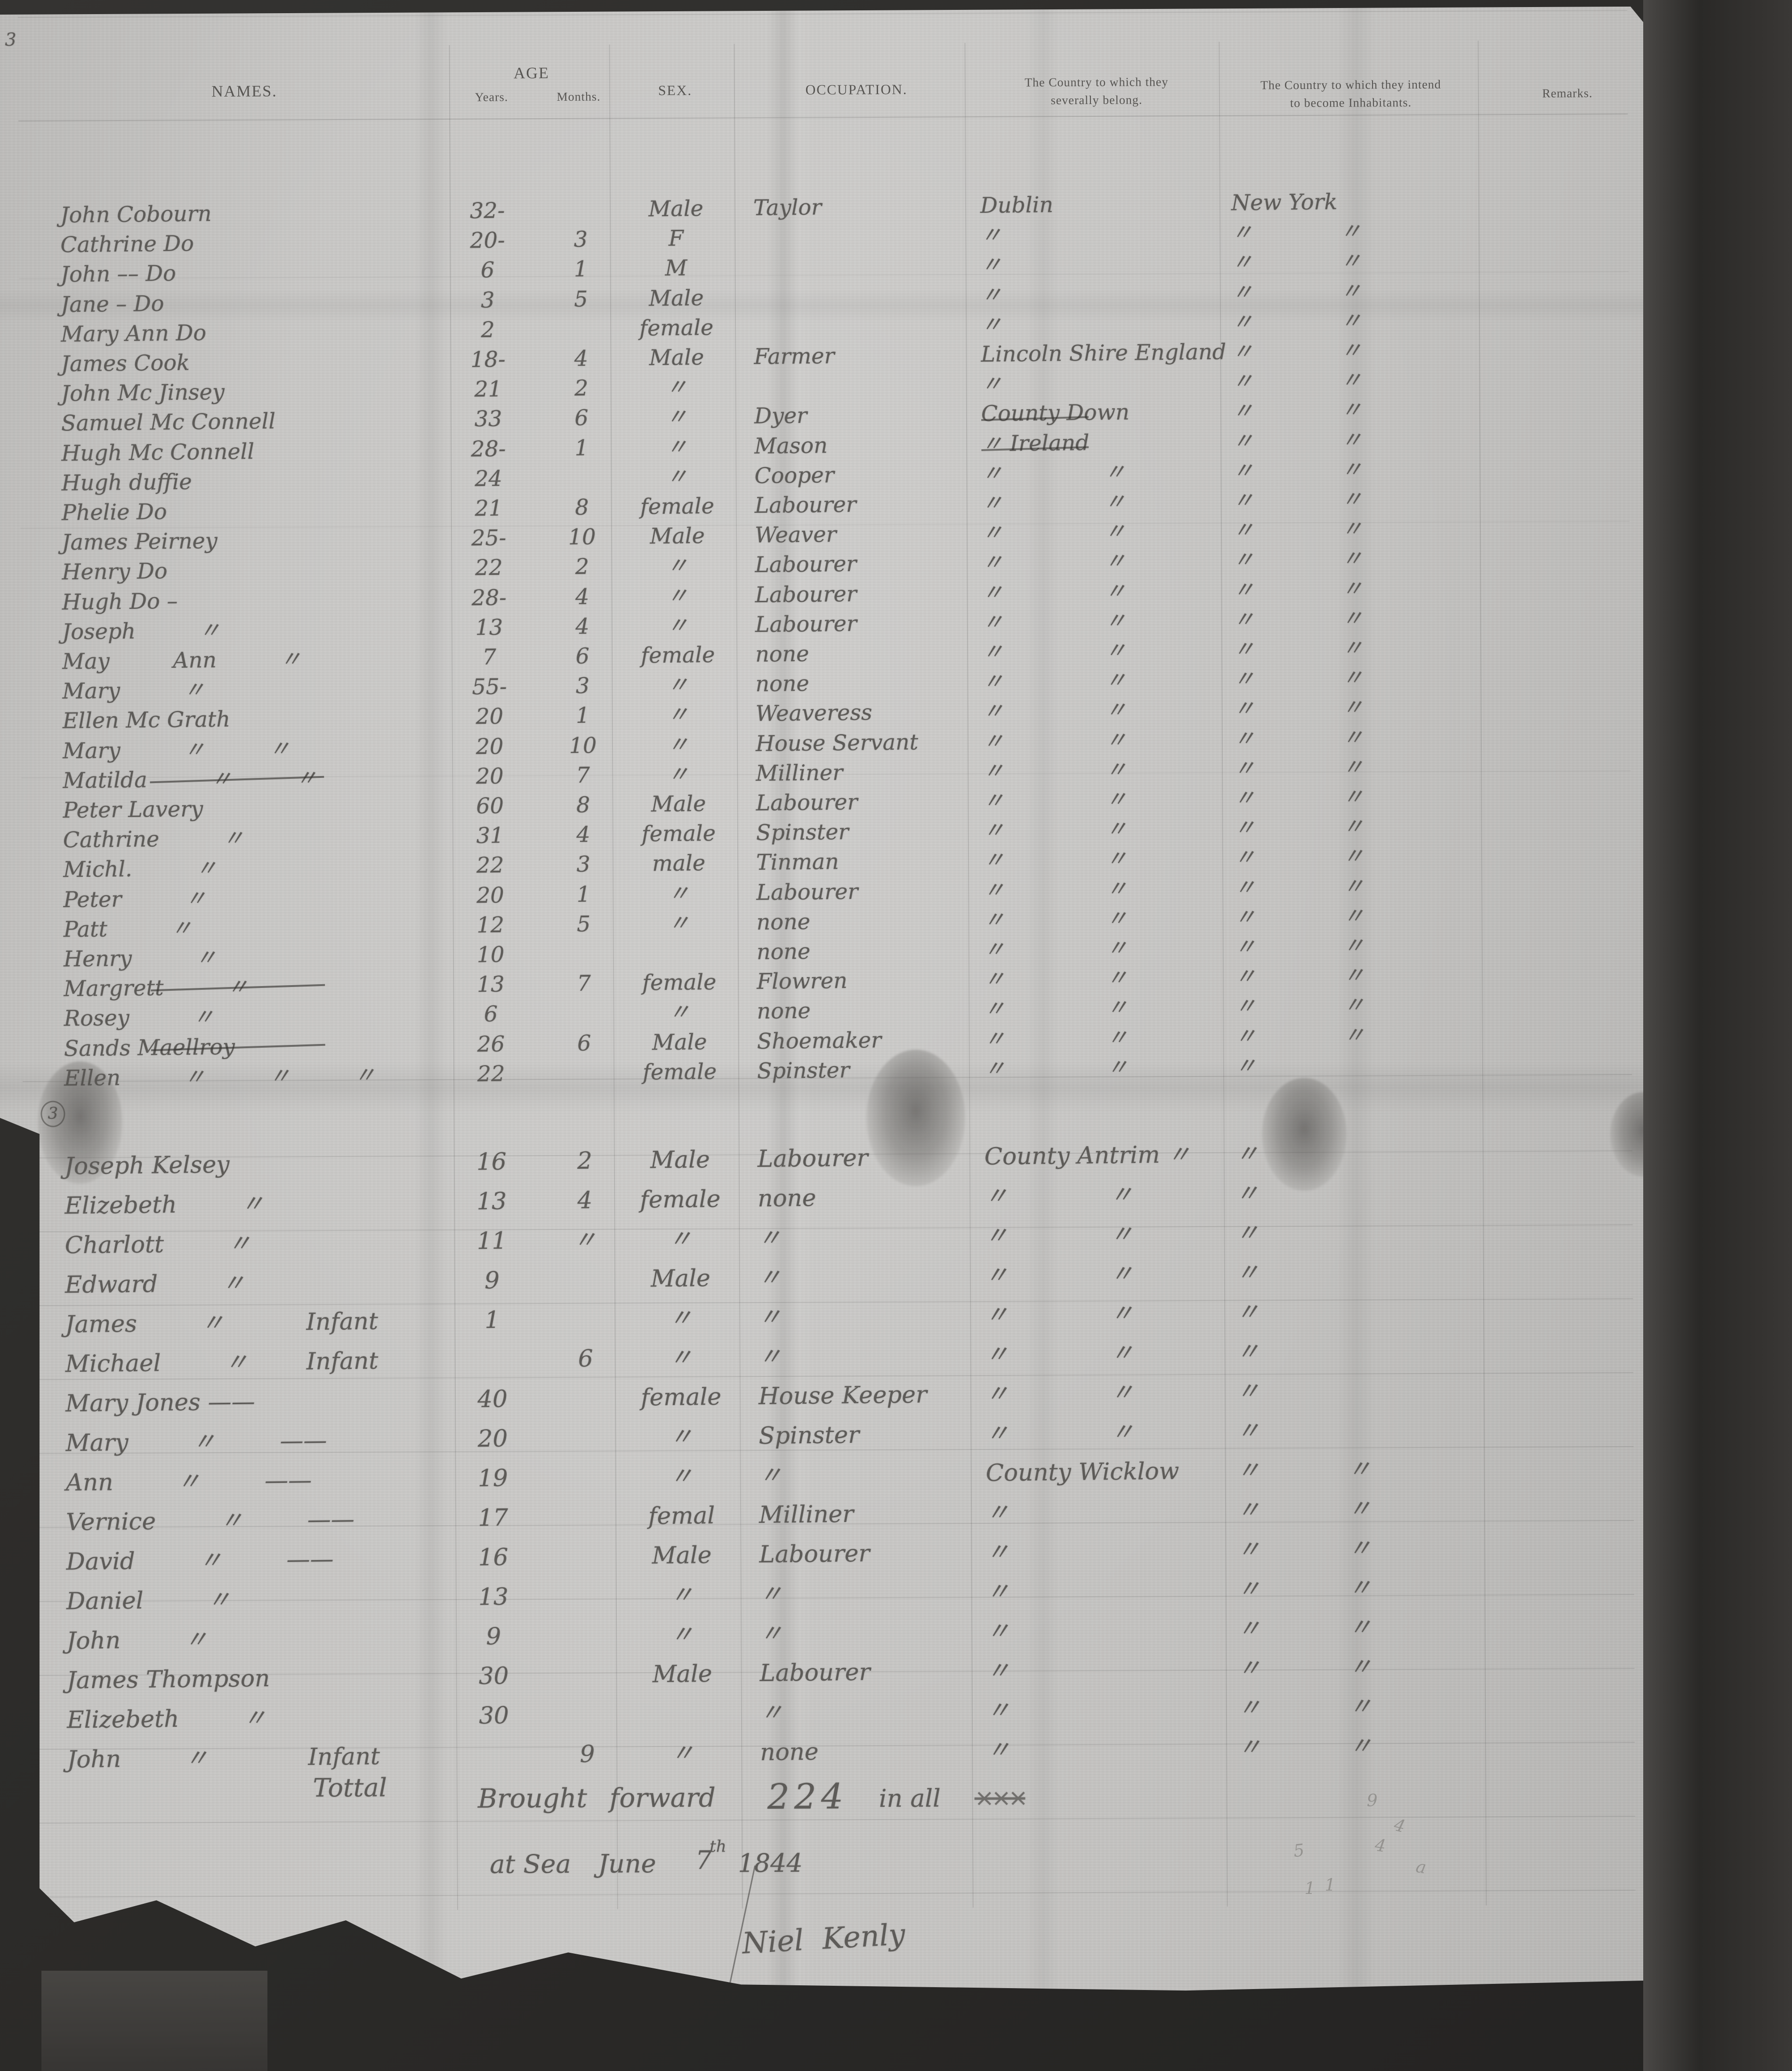 The height and width of the screenshot is (2071, 1792). What do you see at coordinates (579, 96) in the screenshot?
I see `column-header-age-months: Months.` at bounding box center [579, 96].